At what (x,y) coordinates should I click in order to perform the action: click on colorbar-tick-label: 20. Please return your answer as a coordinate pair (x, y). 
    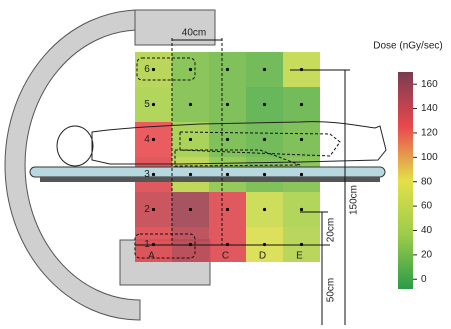
    Looking at the image, I should click on (427, 255).